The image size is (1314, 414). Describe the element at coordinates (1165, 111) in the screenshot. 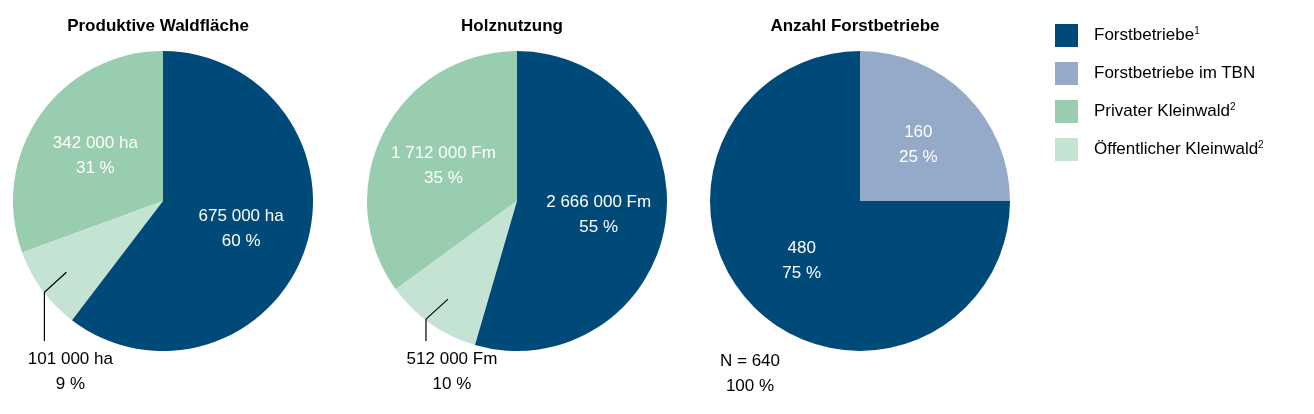

I see `legend-label: Privater Kleinwald$^{2}$` at that location.